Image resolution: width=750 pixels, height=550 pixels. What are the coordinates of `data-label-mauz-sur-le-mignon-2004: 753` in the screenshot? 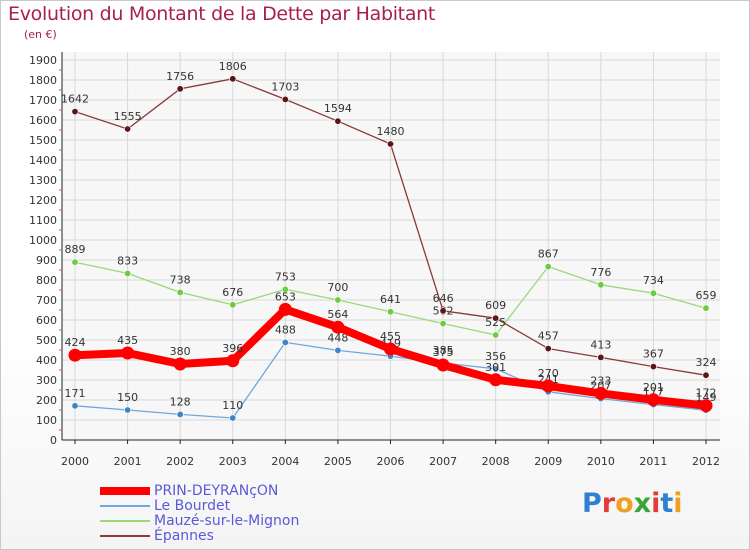 It's located at (285, 276).